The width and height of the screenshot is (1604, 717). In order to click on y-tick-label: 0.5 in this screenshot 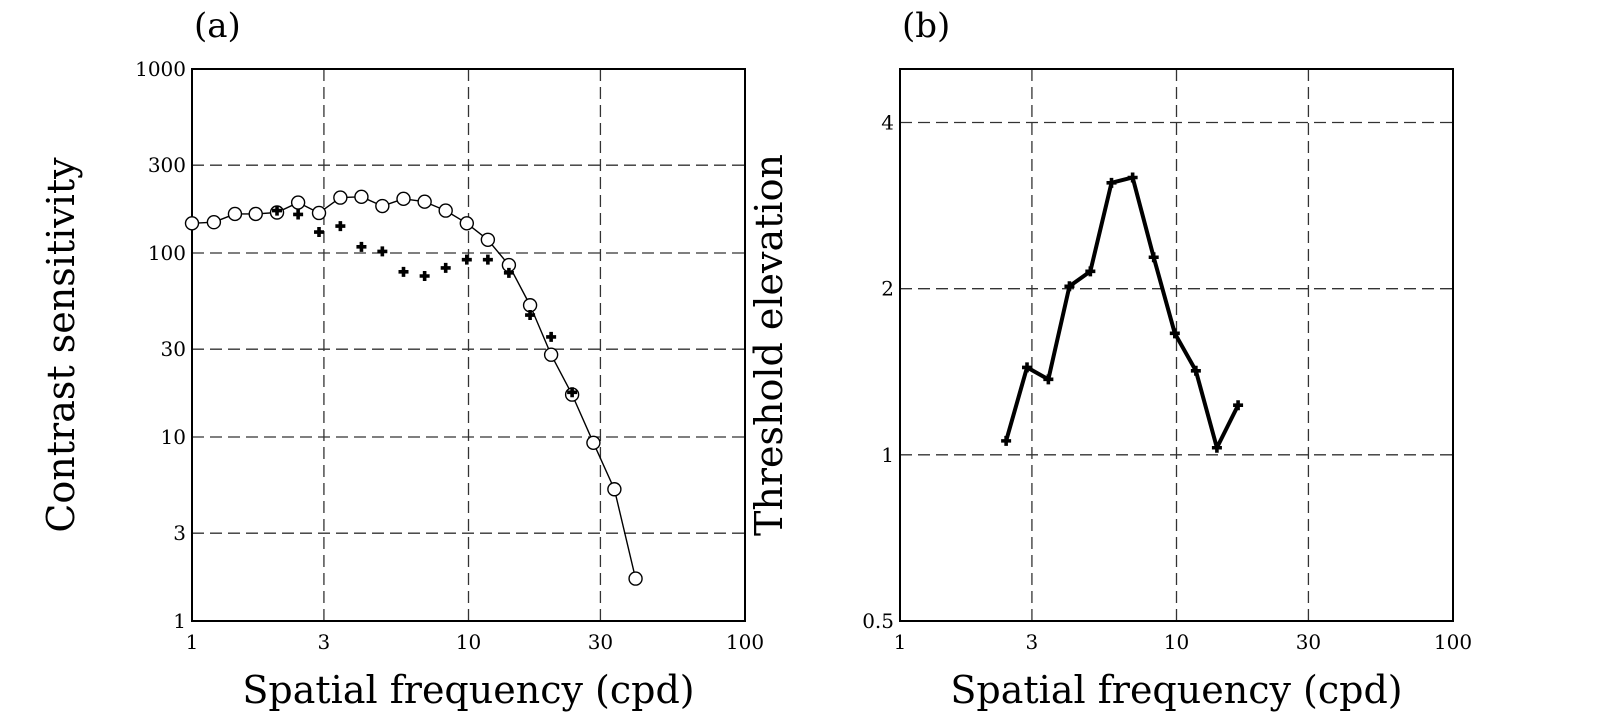, I will do `click(878, 621)`.